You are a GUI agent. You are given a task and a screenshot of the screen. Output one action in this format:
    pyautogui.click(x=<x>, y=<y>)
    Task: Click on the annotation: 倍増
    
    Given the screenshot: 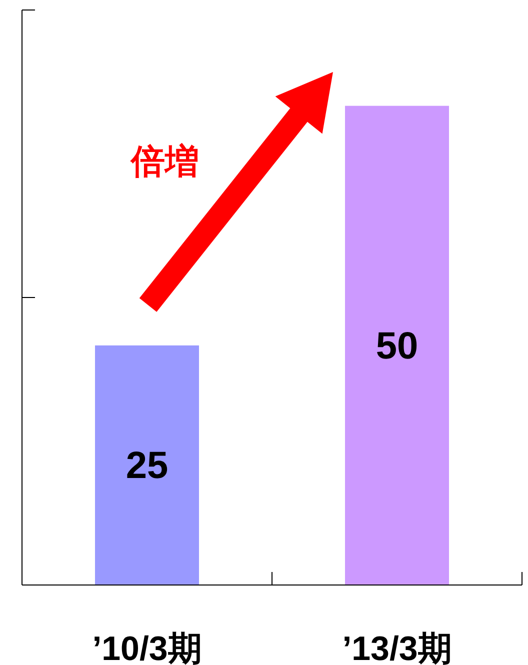 What is the action you would take?
    pyautogui.click(x=164, y=161)
    